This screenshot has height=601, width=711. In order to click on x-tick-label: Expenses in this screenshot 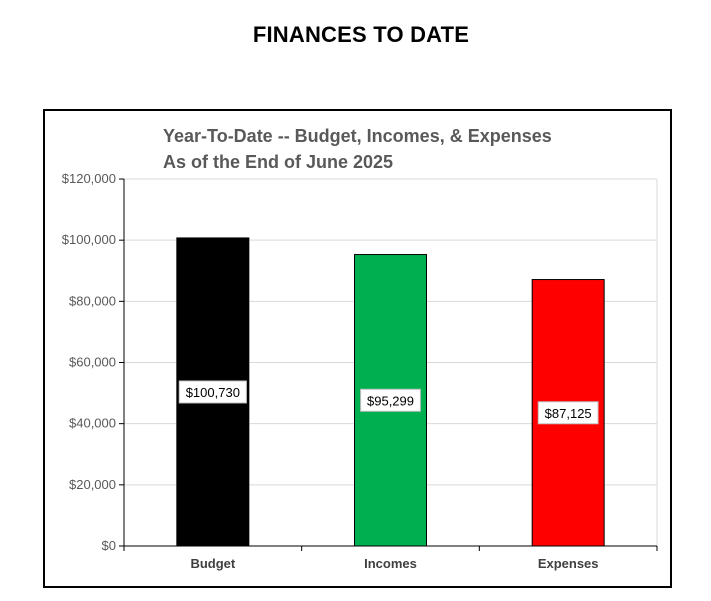, I will do `click(568, 563)`.